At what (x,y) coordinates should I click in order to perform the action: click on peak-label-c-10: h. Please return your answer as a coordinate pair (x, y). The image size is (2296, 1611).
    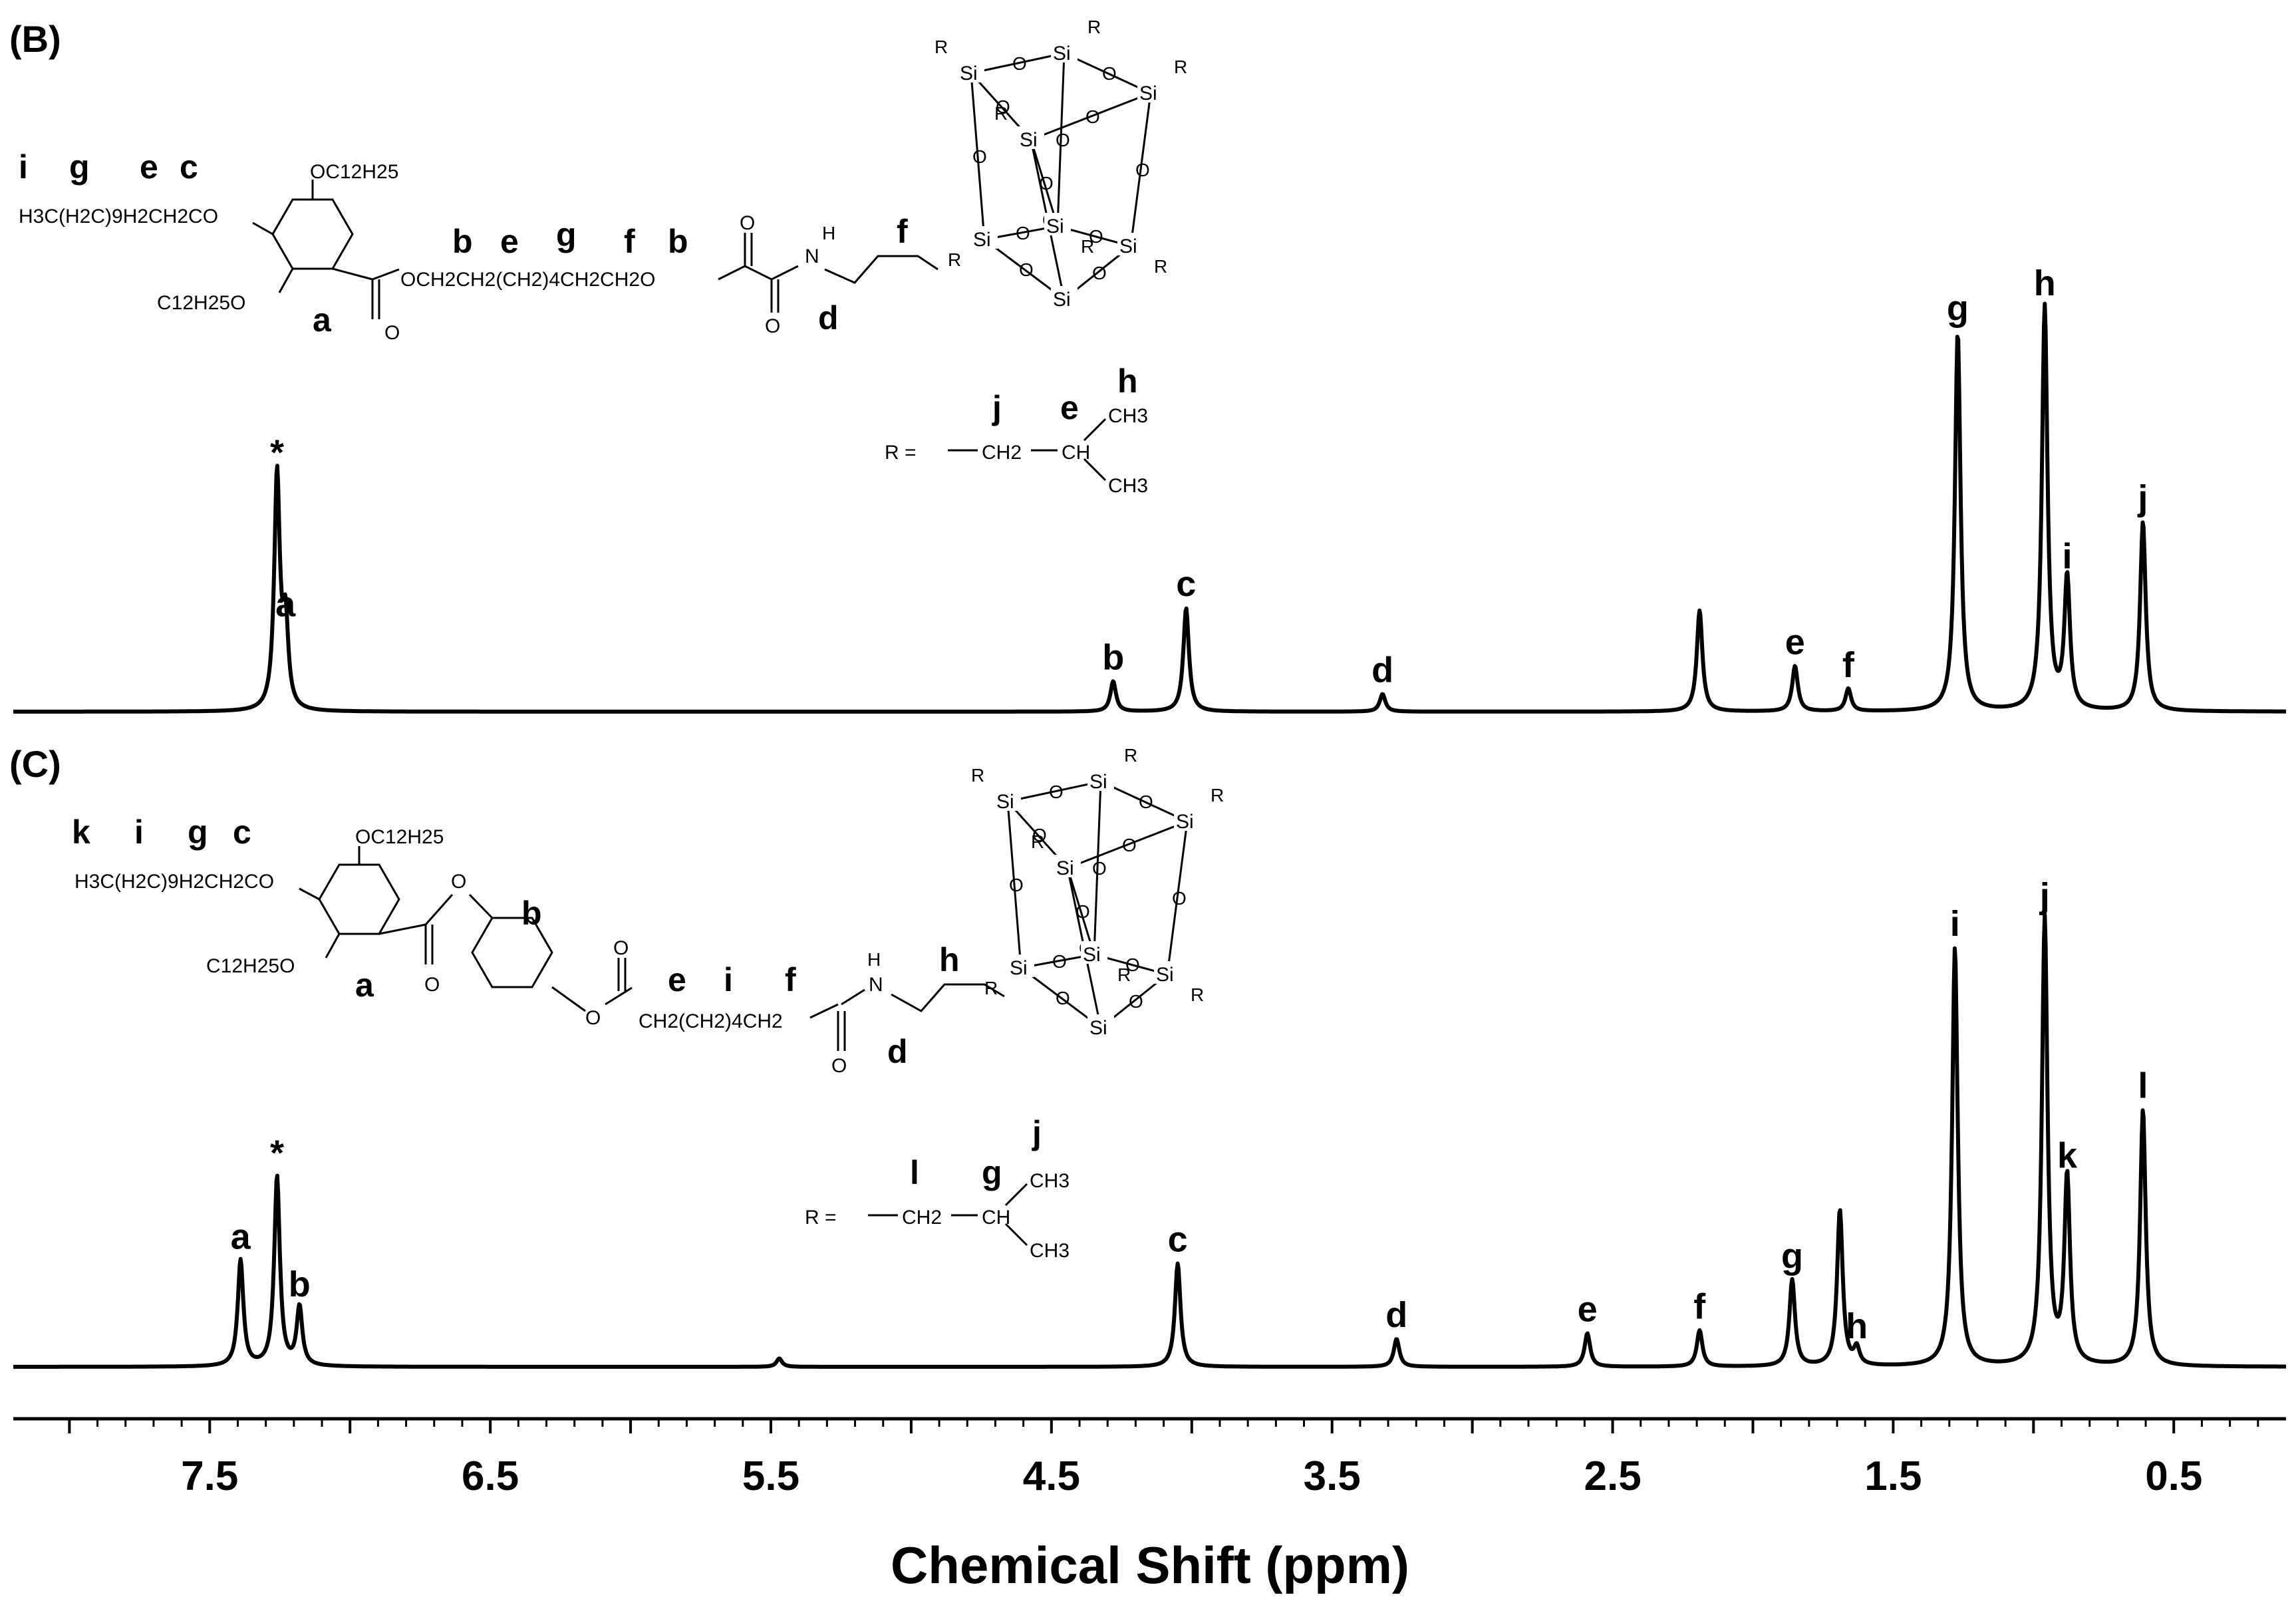
    Looking at the image, I should click on (1857, 1326).